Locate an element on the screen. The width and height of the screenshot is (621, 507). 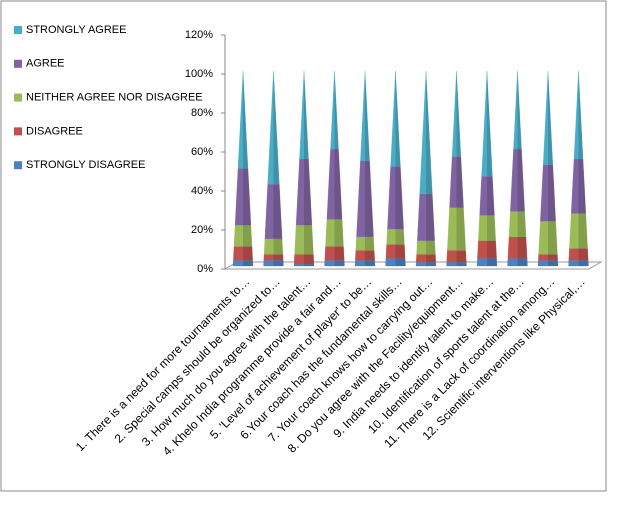
y-tick-label: 20% is located at coordinates (202, 230).